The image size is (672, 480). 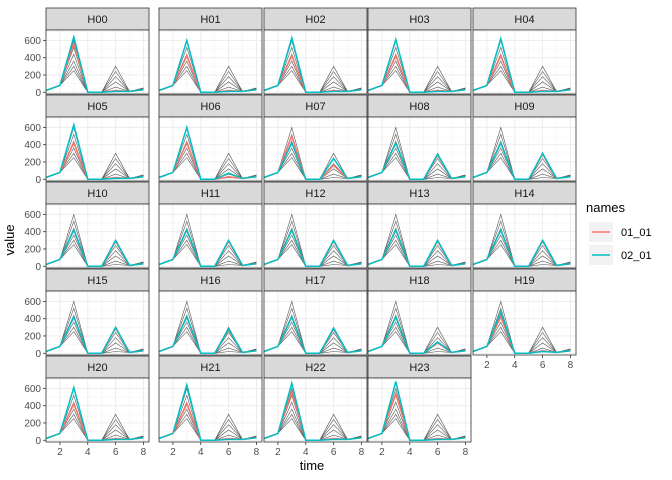 What do you see at coordinates (620, 255) in the screenshot?
I see `legend-item-02-01: 02_01` at bounding box center [620, 255].